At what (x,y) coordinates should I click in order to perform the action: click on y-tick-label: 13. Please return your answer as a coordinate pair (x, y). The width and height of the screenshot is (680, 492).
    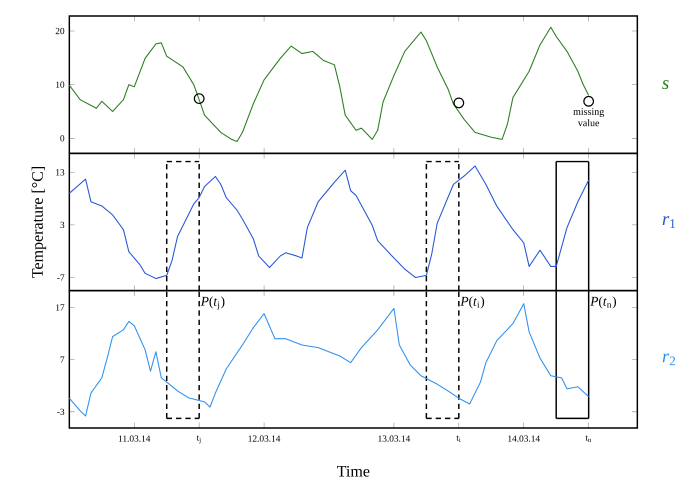
    Looking at the image, I should click on (60, 172).